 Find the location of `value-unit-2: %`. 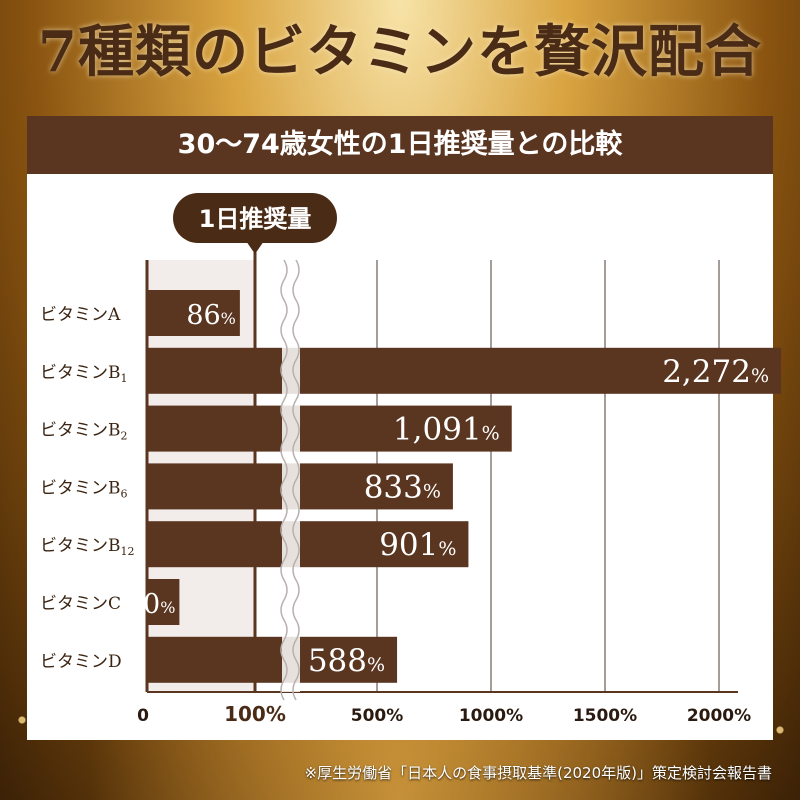

value-unit-2: % is located at coordinates (760, 376).